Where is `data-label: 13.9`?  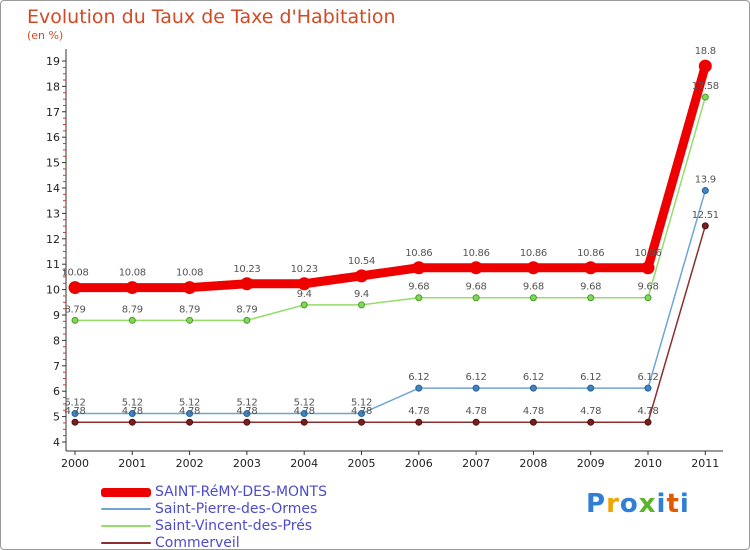
data-label: 13.9 is located at coordinates (705, 180).